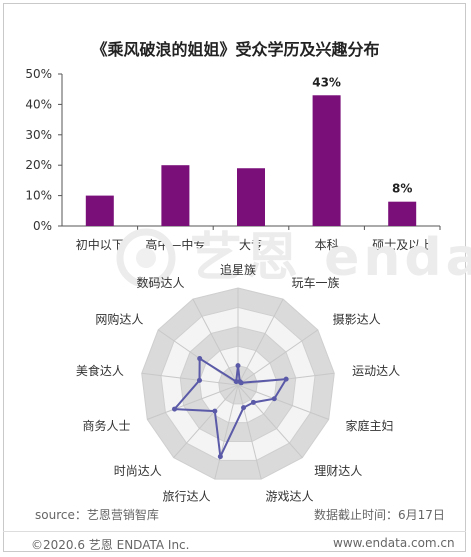  What do you see at coordinates (38, 135) in the screenshot?
I see `y-tick-label: 30%` at bounding box center [38, 135].